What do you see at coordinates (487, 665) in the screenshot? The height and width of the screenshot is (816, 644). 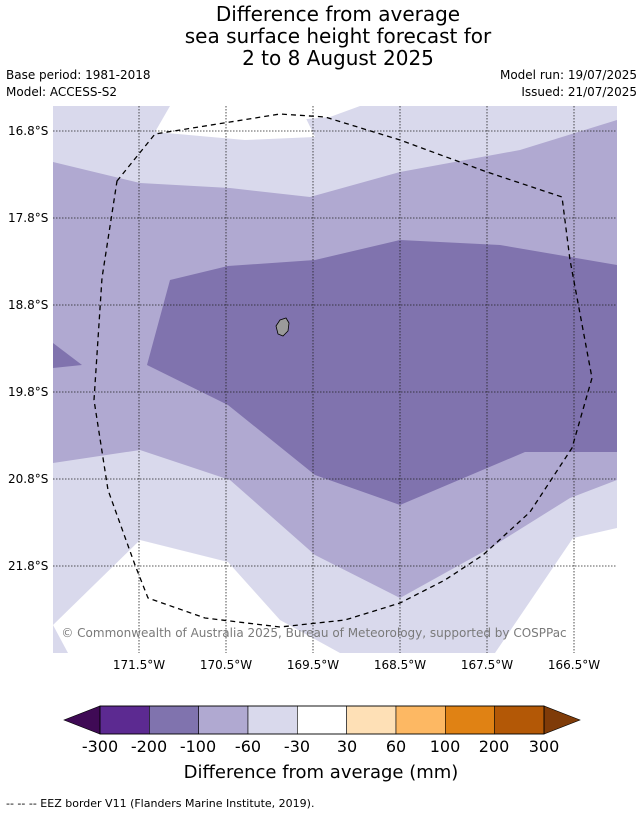 I see `lon-label: 167.5°W` at bounding box center [487, 665].